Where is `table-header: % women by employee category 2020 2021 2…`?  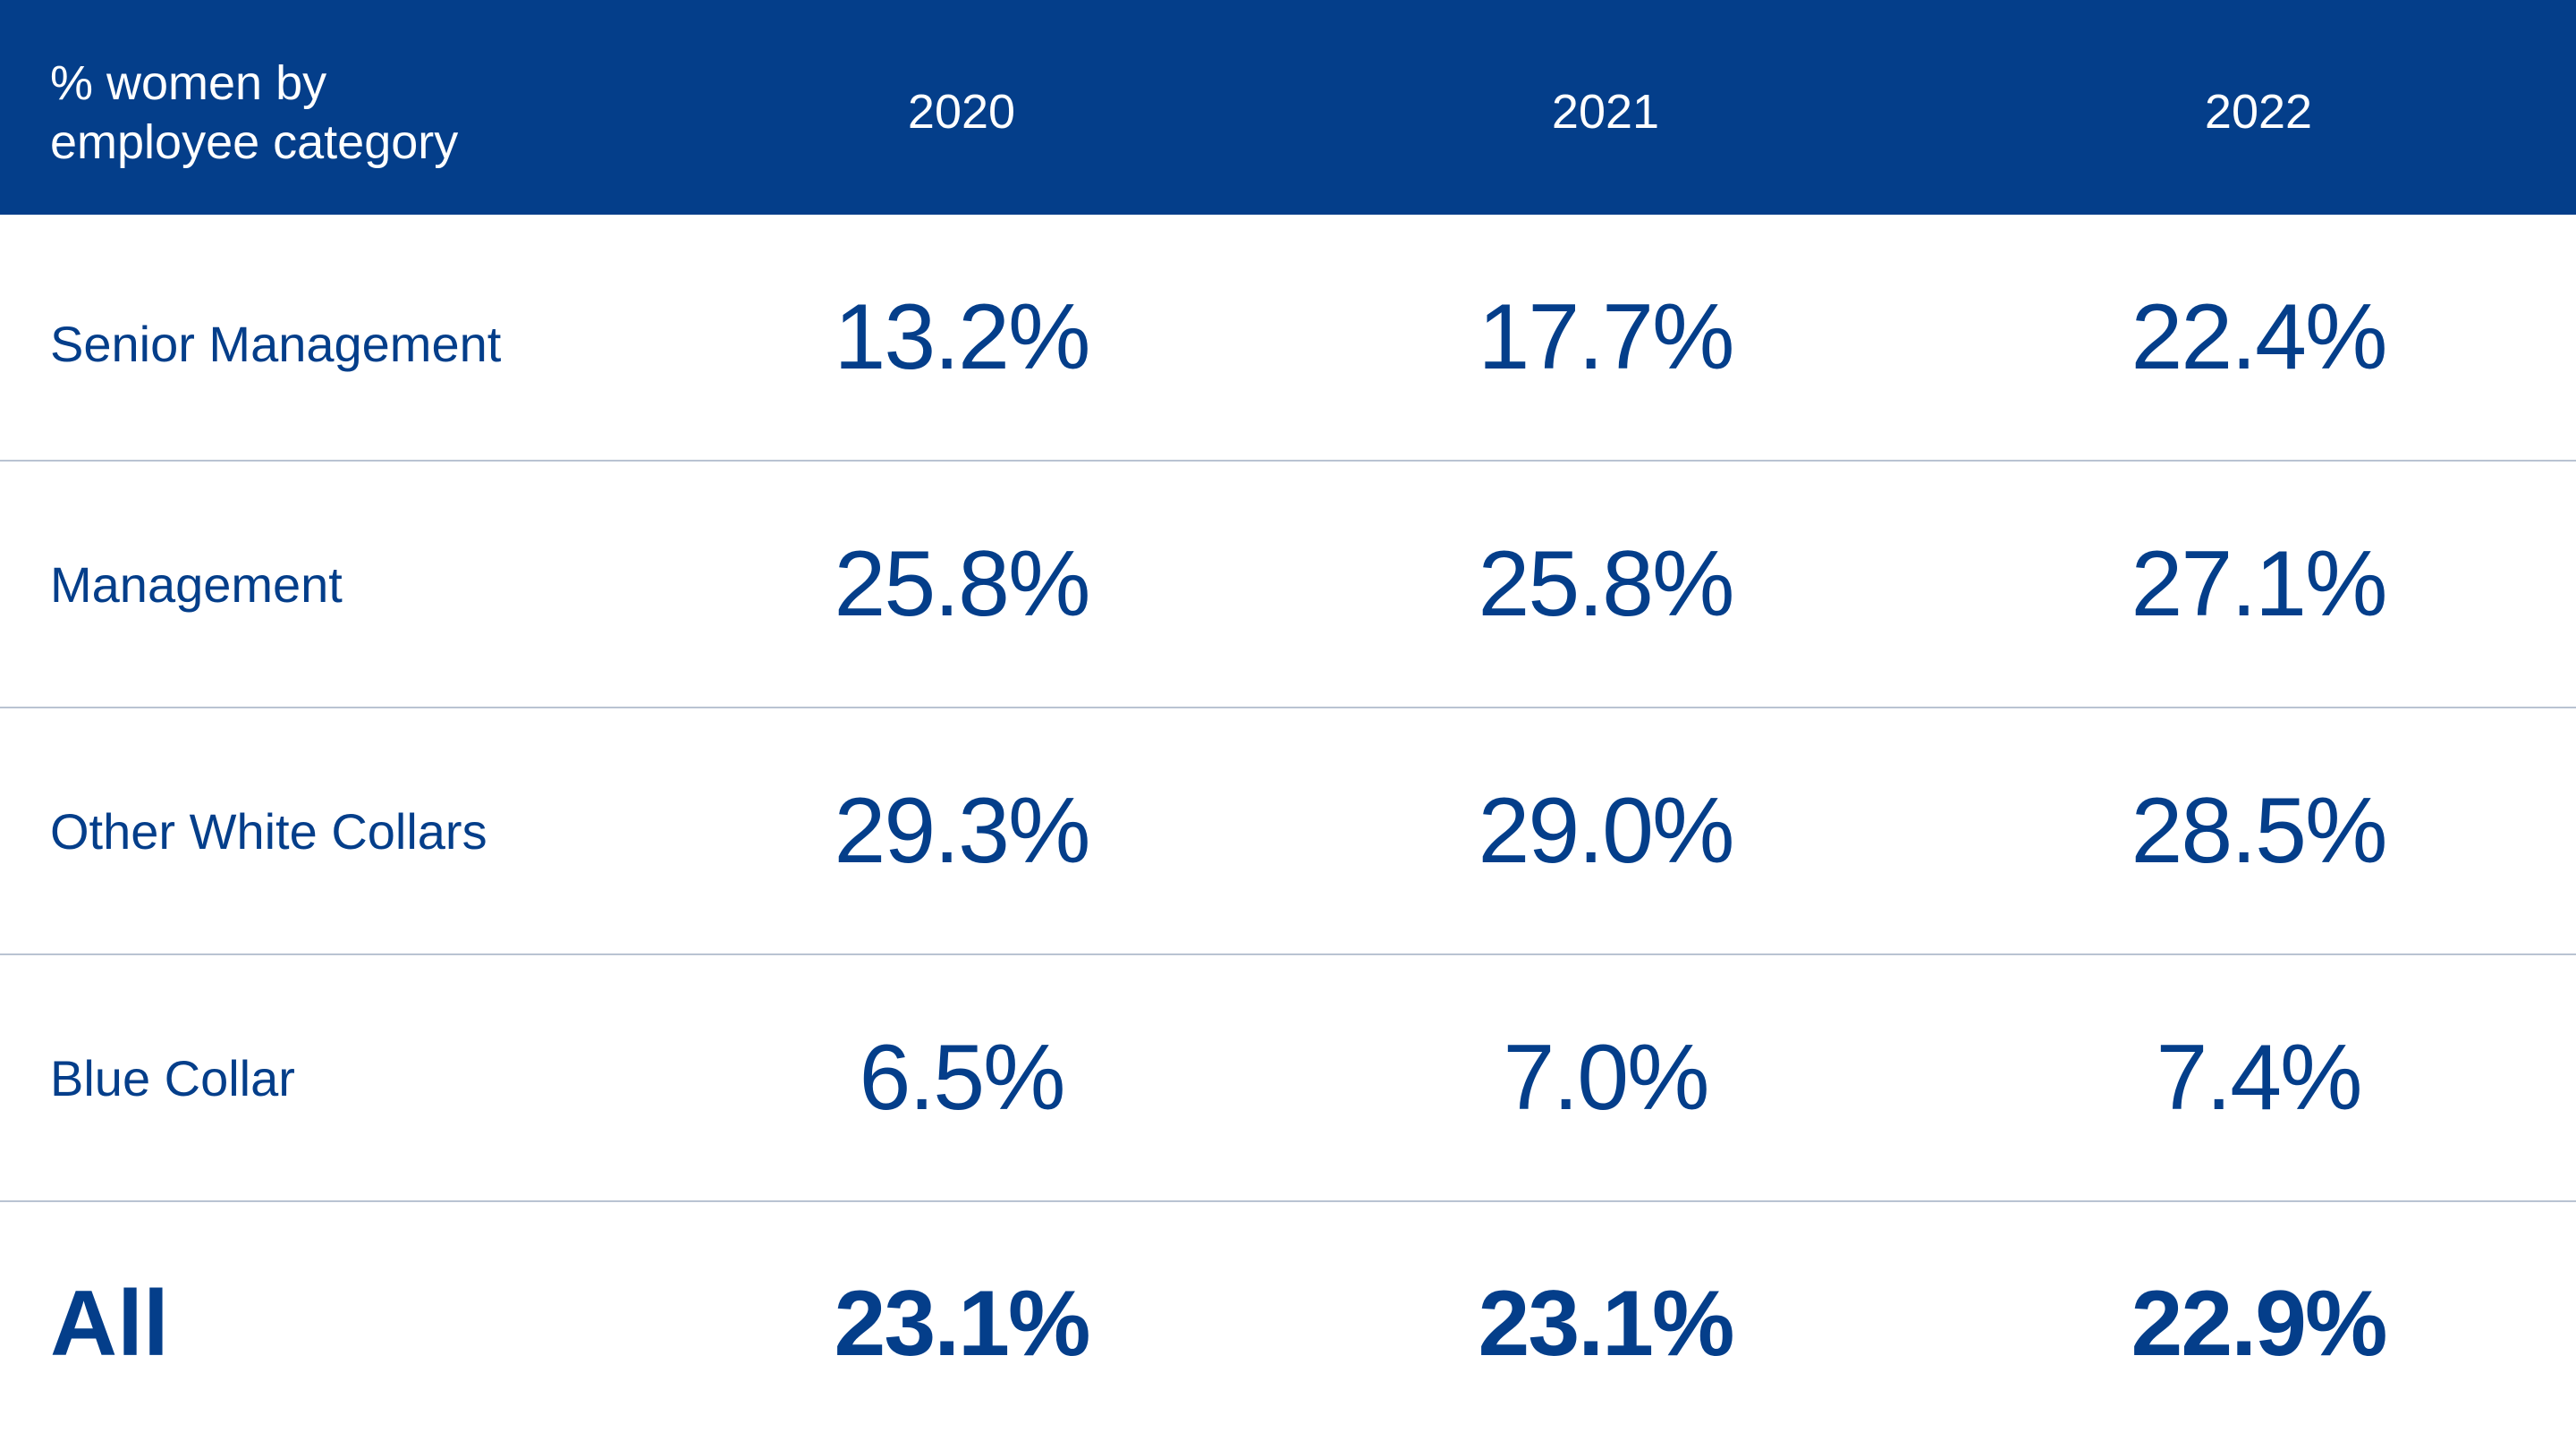 table-header: % women by employee category 2020 2021 2… is located at coordinates (1288, 107).